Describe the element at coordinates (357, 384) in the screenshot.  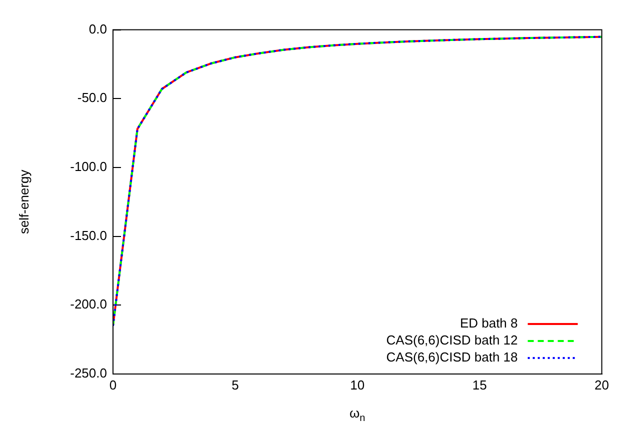
I see `x-tick-label: 10` at that location.